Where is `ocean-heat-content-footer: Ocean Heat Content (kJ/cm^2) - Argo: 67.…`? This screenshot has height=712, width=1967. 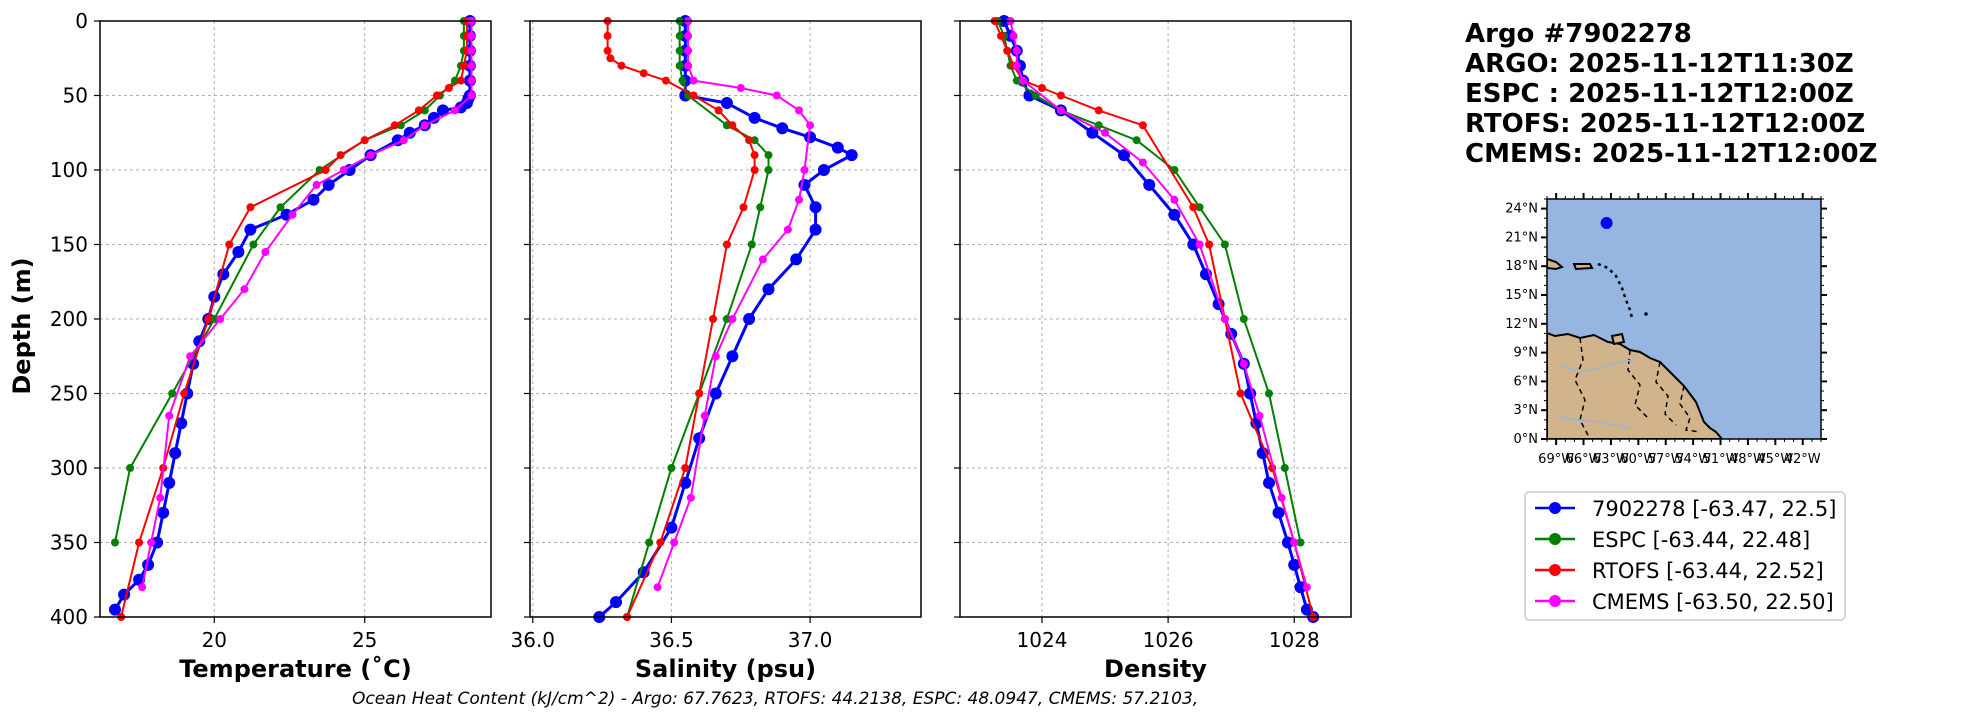 ocean-heat-content-footer: Ocean Heat Content (kJ/cm^2) - Argo: 67.… is located at coordinates (775, 699).